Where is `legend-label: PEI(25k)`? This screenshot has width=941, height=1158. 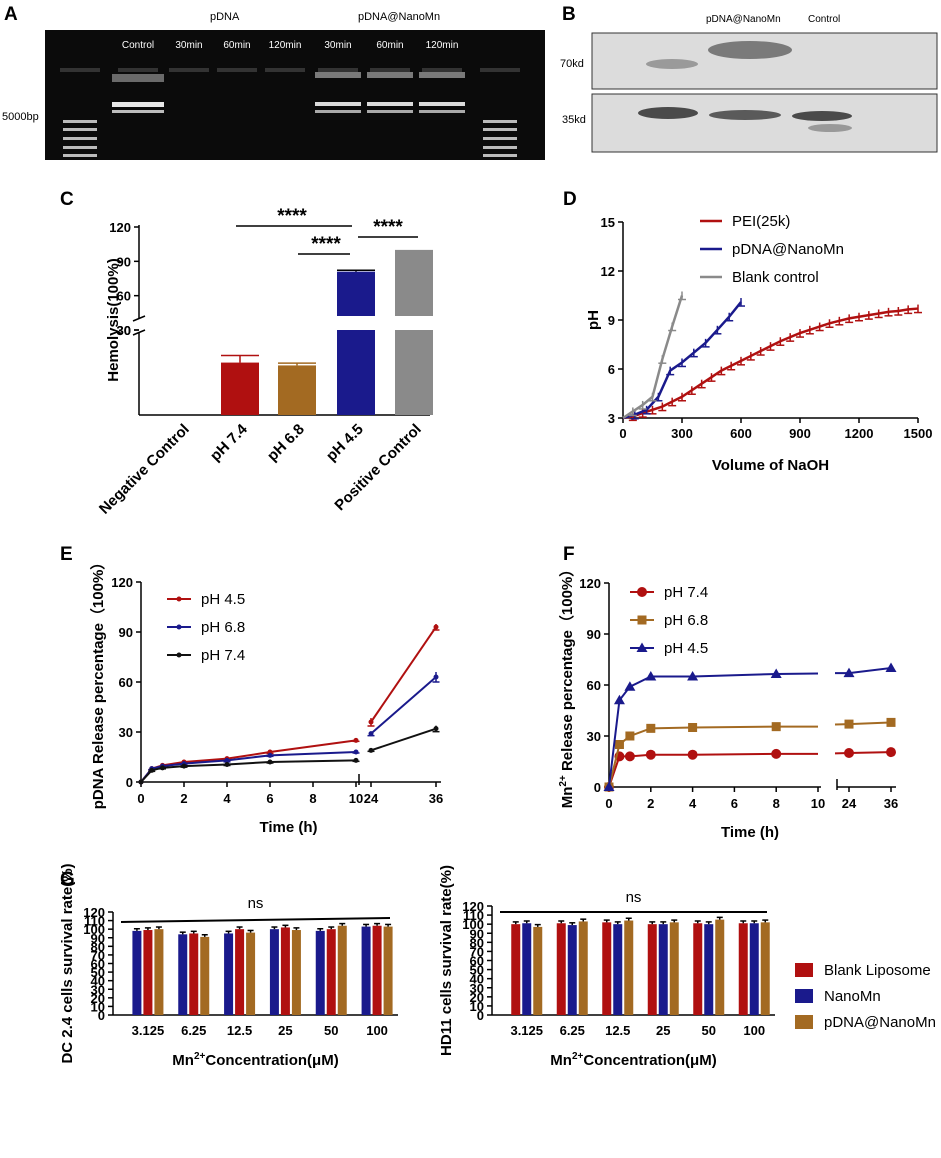 legend-label: PEI(25k) is located at coordinates (761, 221).